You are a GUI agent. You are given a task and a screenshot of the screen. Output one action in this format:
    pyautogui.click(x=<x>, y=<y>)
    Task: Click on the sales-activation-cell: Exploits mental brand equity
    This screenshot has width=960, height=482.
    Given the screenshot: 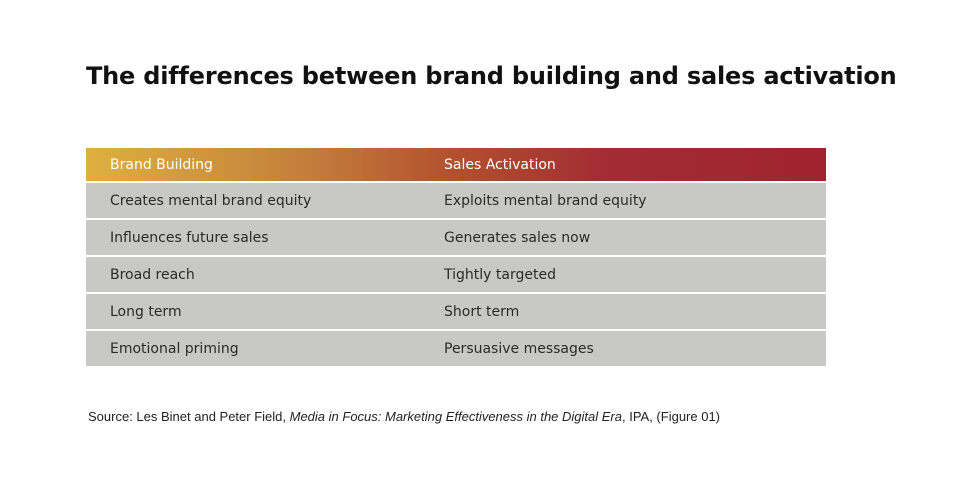 What is the action you would take?
    pyautogui.click(x=545, y=200)
    